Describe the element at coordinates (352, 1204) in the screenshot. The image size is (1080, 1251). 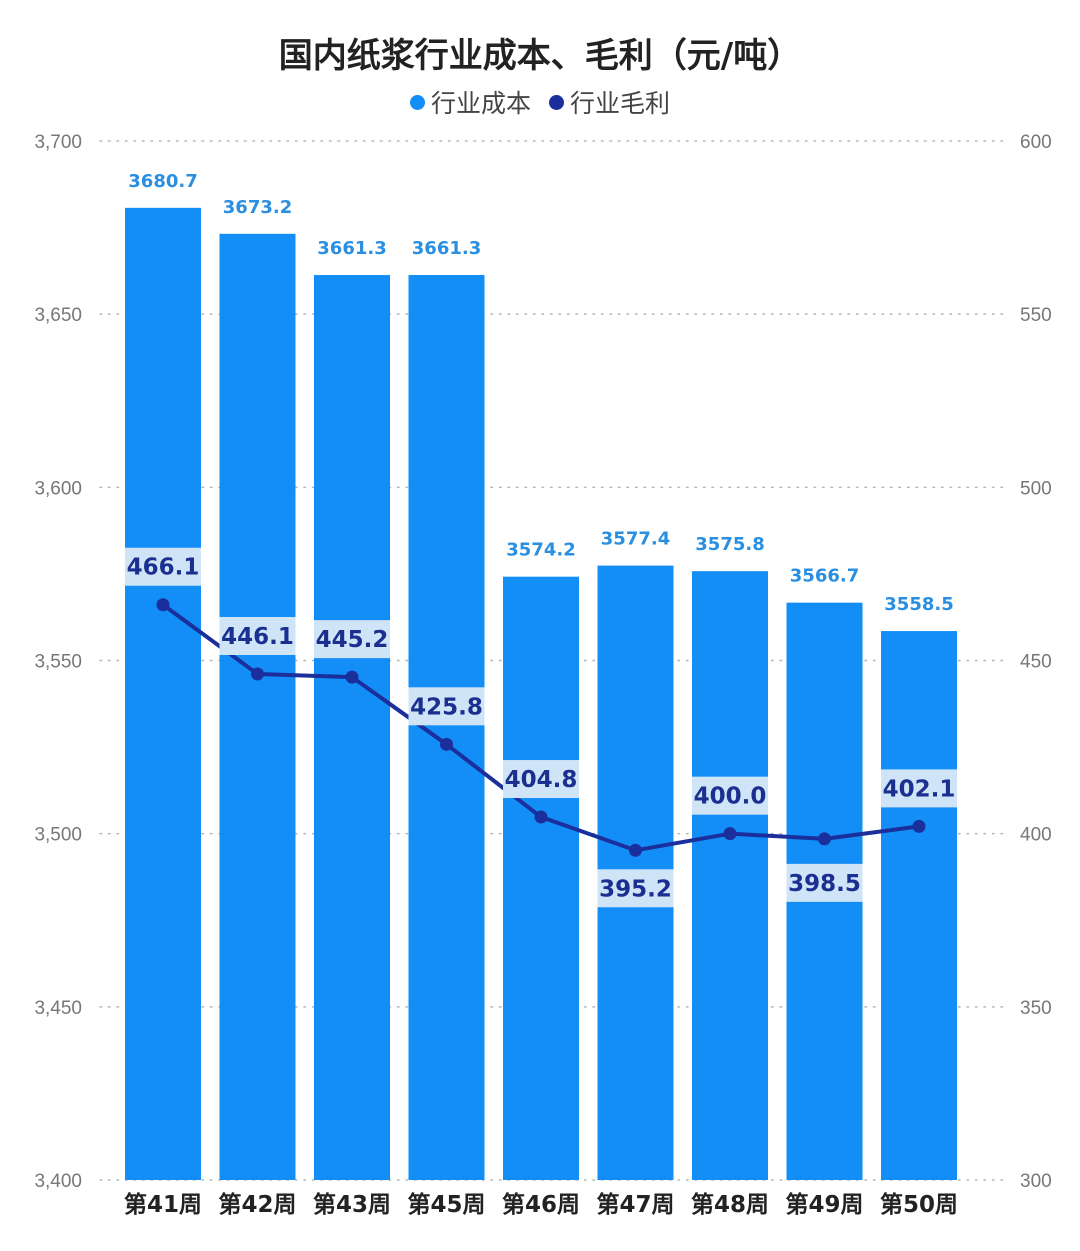
I see `x-axis-category-label: 第43周` at that location.